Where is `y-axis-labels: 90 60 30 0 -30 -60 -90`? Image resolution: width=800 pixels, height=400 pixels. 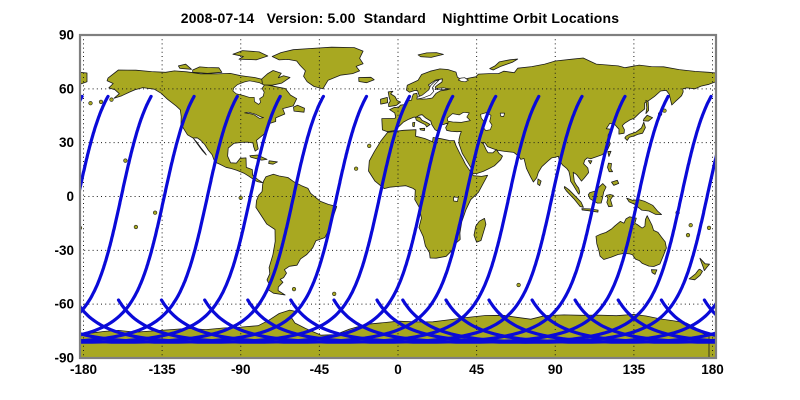 y-axis-labels: 90 60 30 0 -30 -60 -90 is located at coordinates (64, 197).